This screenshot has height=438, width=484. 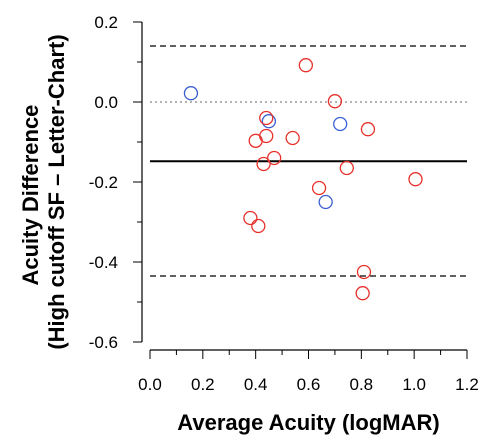 I want to click on x-tick-label: 0.0, so click(x=150, y=384).